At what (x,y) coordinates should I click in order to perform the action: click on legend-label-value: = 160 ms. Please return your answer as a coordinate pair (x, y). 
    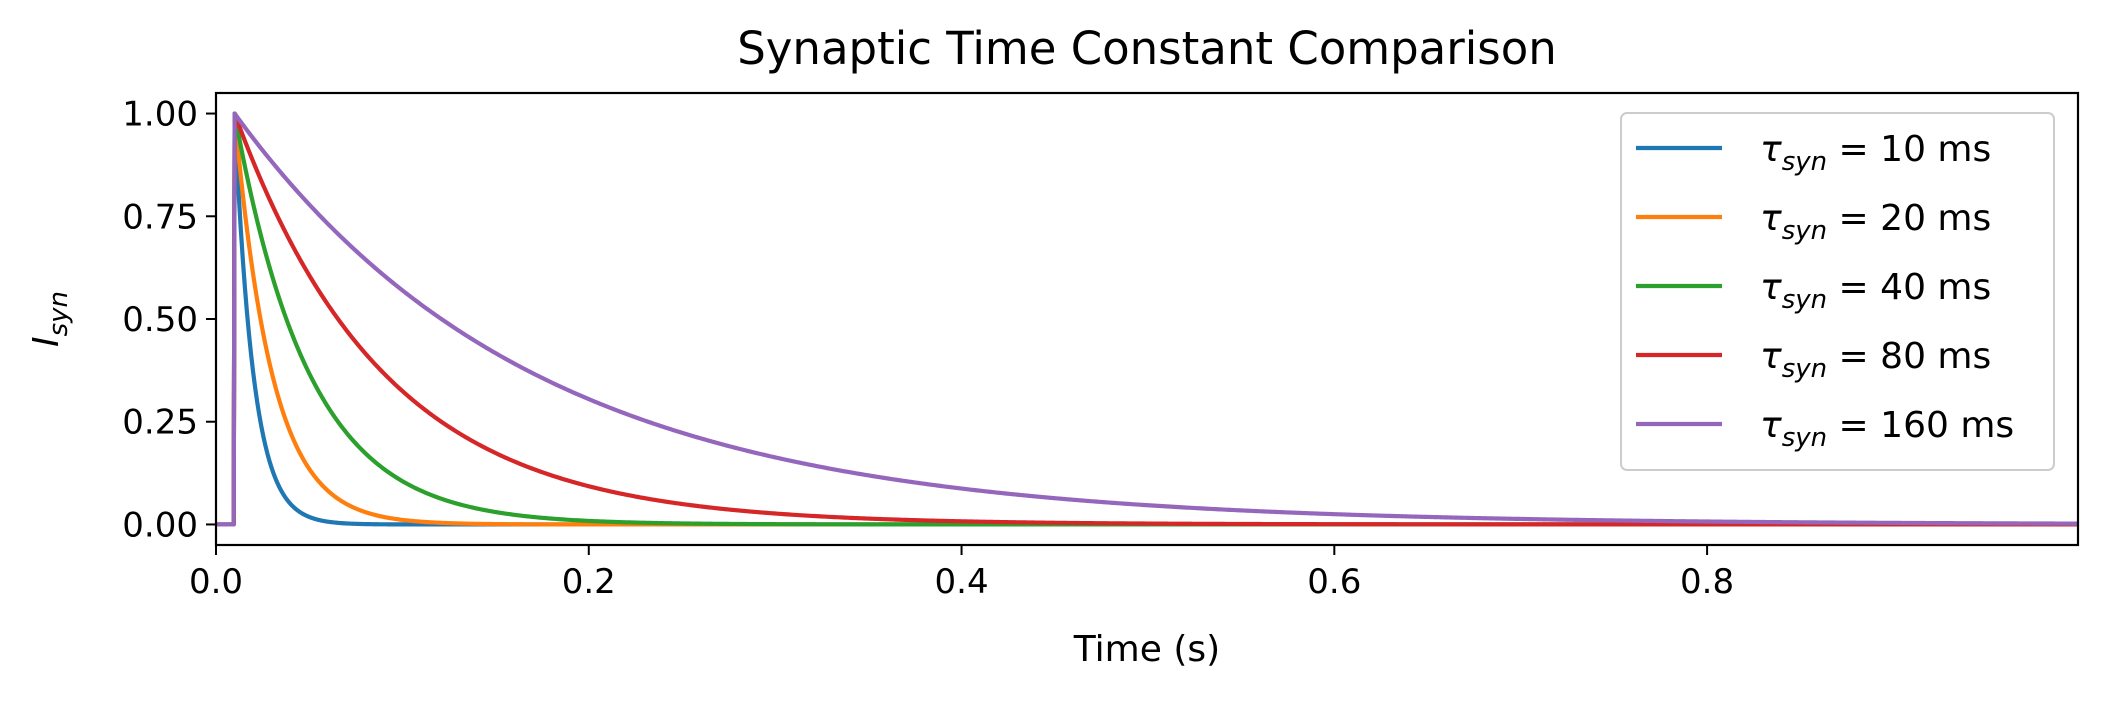
    Looking at the image, I should click on (1920, 425).